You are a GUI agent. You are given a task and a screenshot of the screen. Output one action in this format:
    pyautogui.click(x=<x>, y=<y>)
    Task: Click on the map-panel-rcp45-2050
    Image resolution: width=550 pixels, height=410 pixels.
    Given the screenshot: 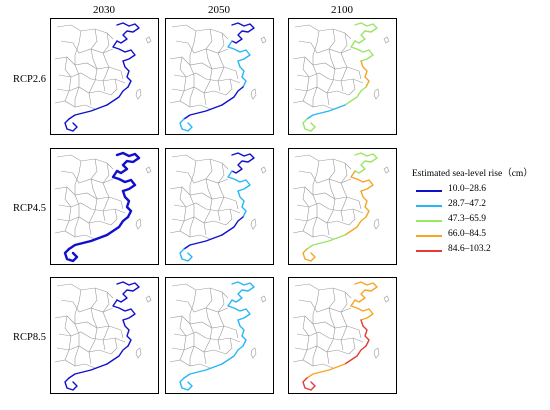 What is the action you would take?
    pyautogui.click(x=219, y=206)
    